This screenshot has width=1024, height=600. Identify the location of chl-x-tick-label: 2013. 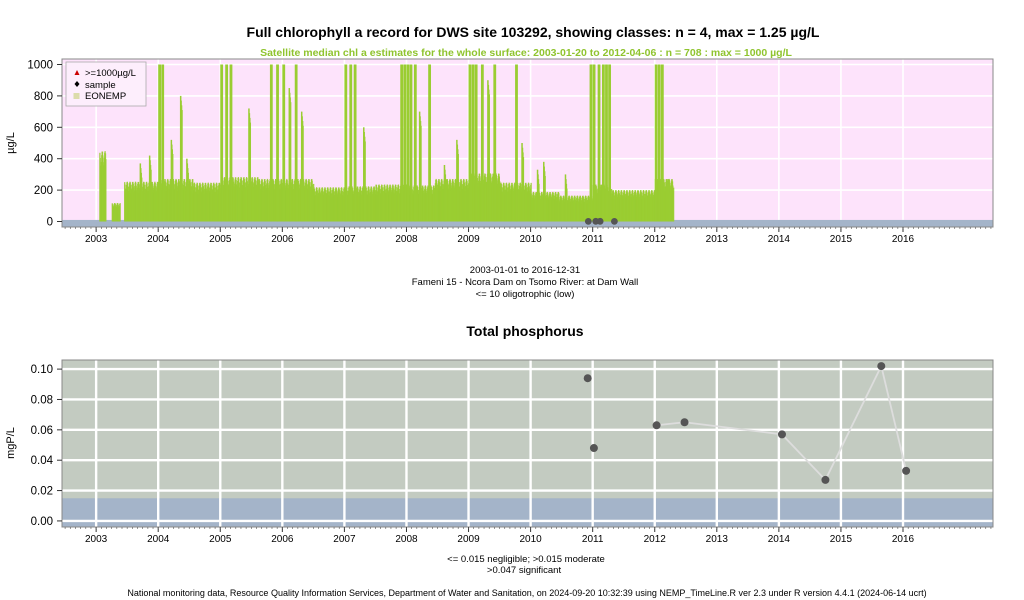
(717, 239).